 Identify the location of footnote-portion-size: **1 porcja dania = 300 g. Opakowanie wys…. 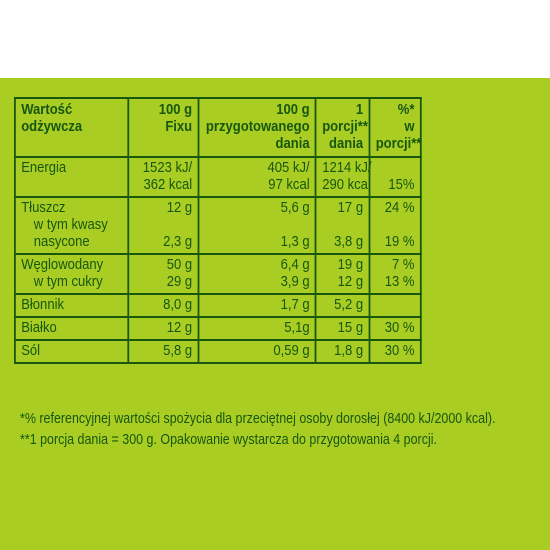
(228, 440).